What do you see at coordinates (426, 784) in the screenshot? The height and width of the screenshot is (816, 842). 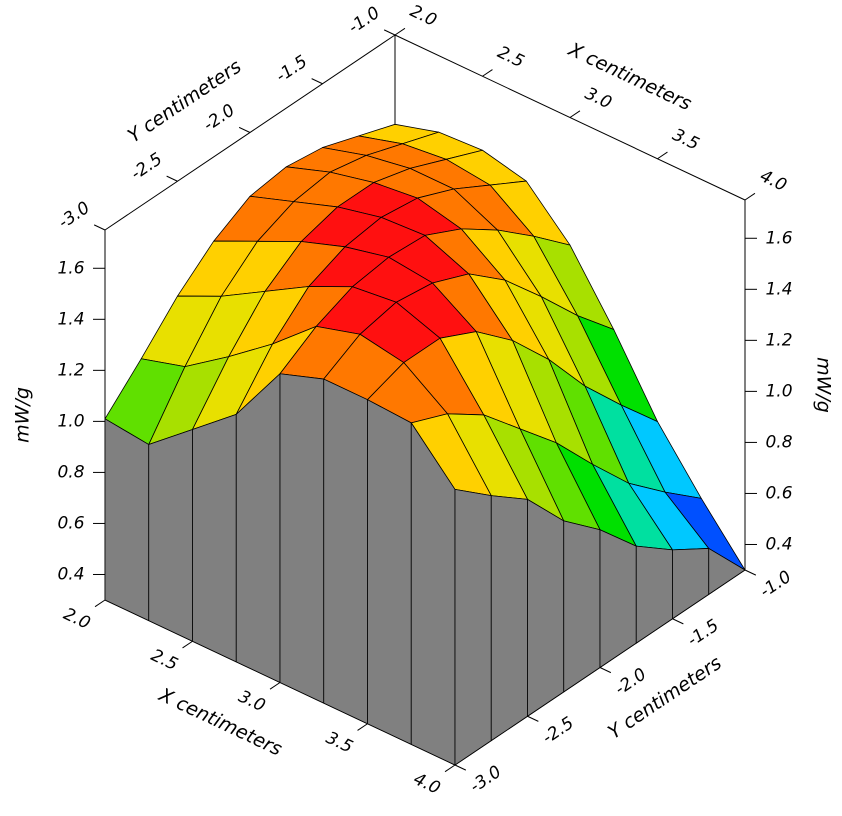 I see `x-tick-label: 4.0` at bounding box center [426, 784].